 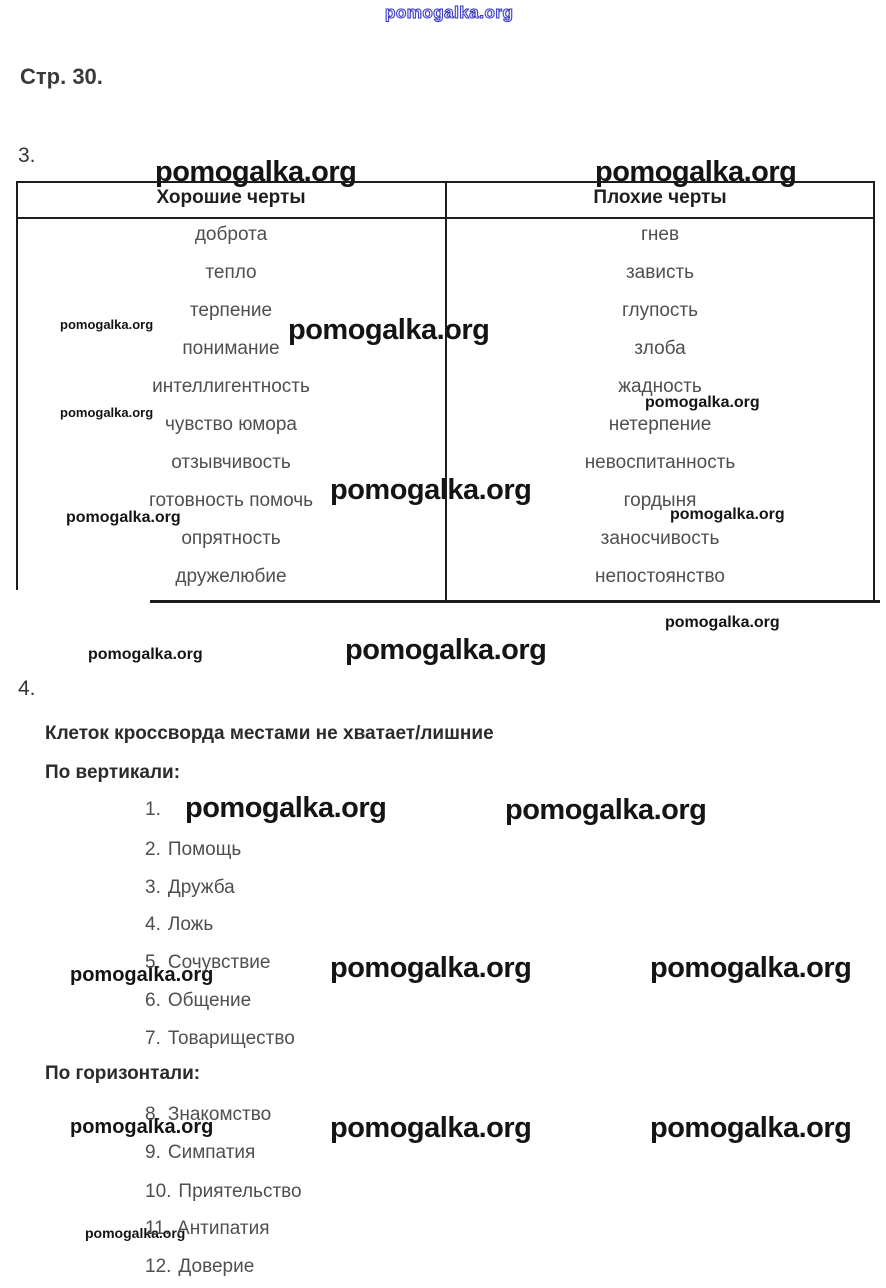 I want to click on table-column-divider, so click(x=446, y=391).